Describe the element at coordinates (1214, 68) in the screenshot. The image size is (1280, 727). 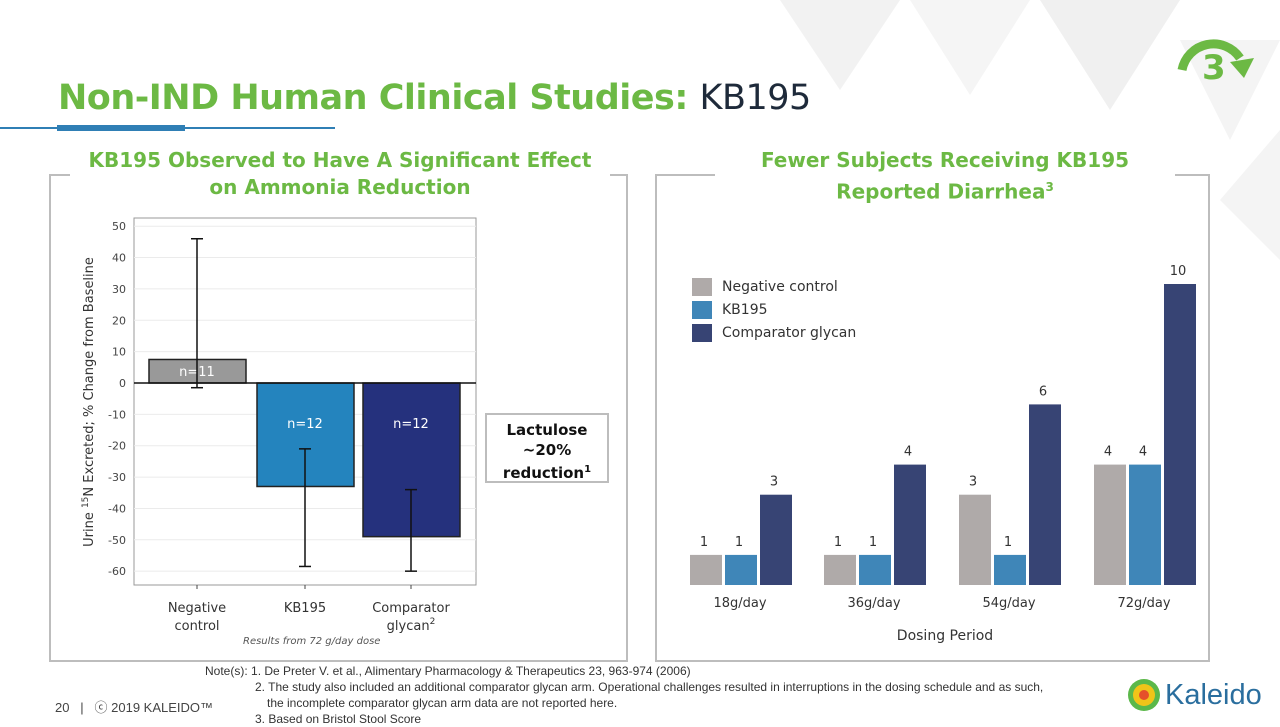
I see `badge-number: 3` at that location.